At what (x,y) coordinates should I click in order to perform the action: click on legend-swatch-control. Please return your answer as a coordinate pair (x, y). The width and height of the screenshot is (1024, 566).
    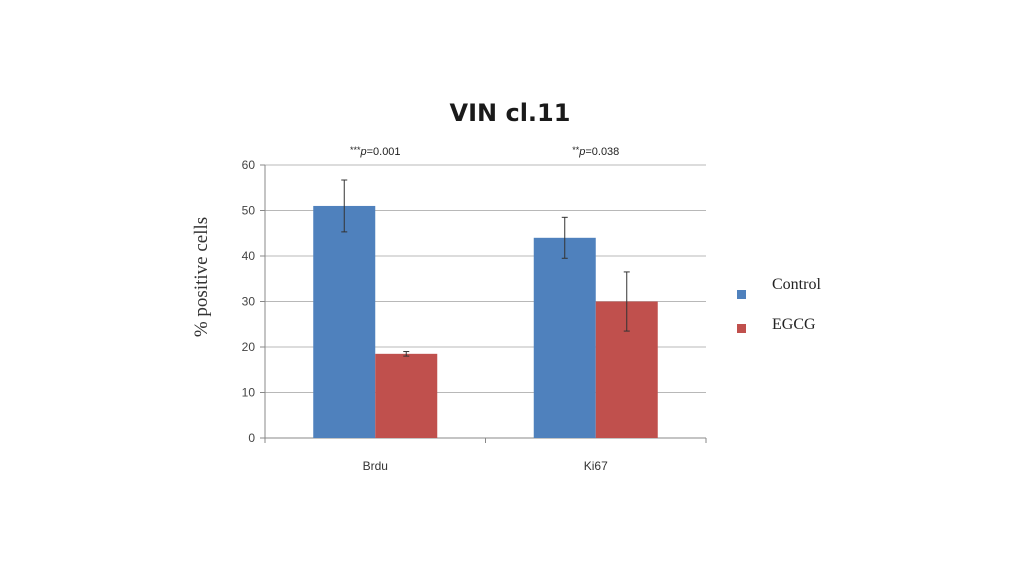
    Looking at the image, I should click on (741, 294).